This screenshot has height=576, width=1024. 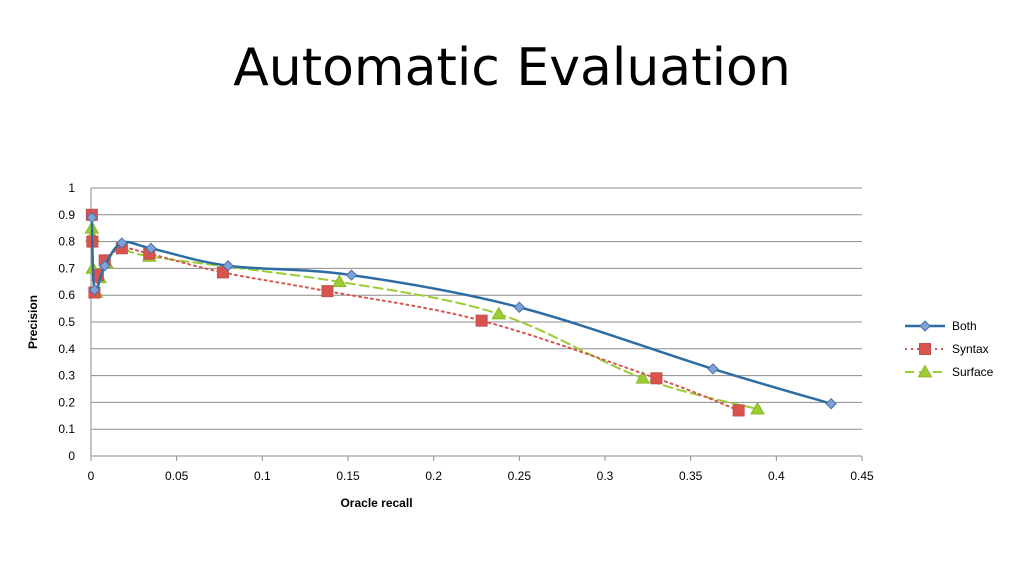 What do you see at coordinates (71, 456) in the screenshot?
I see `y-tick-label: 0` at bounding box center [71, 456].